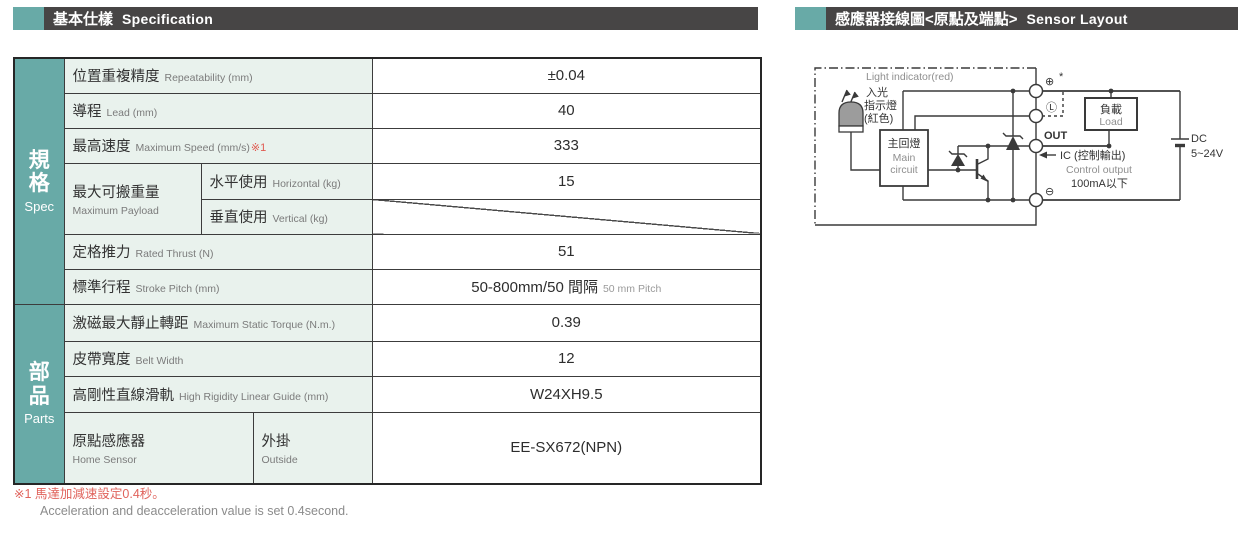 The image size is (1238, 535). I want to click on light-terminal-wire, so click(972, 122).